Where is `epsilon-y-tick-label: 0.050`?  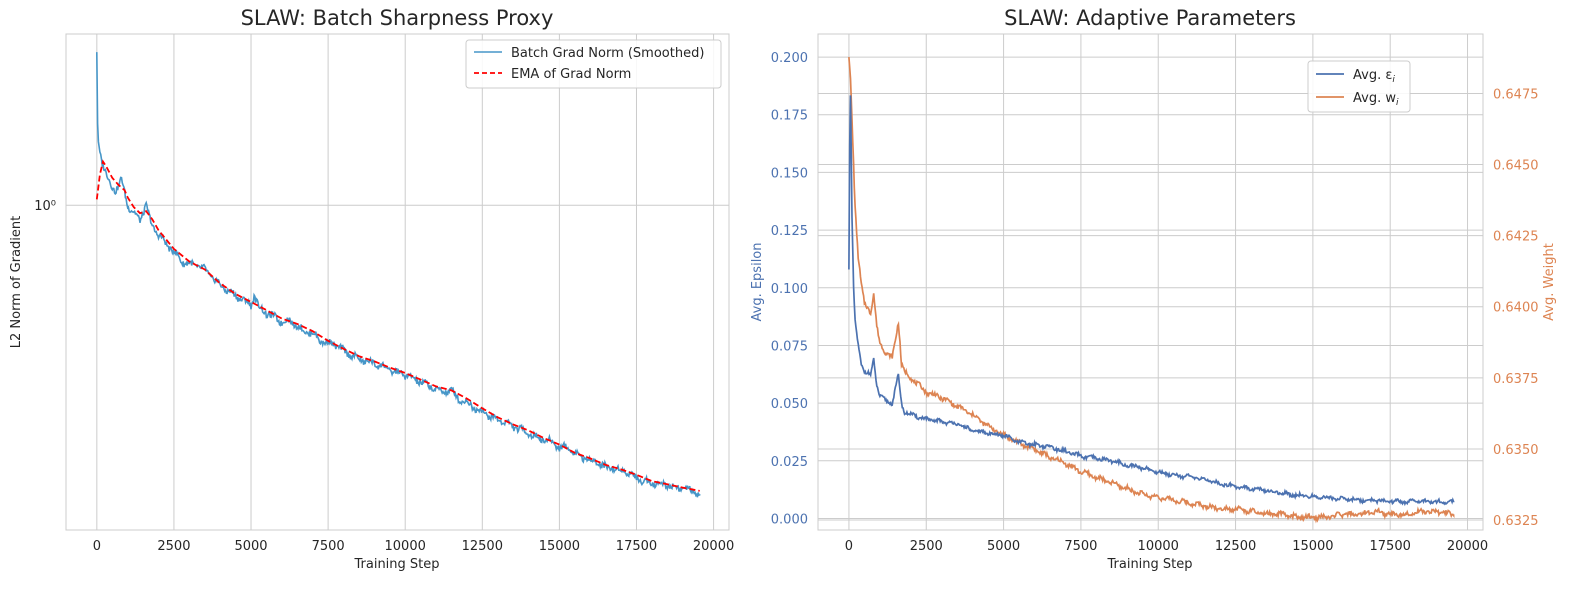
epsilon-y-tick-label: 0.050 is located at coordinates (789, 404).